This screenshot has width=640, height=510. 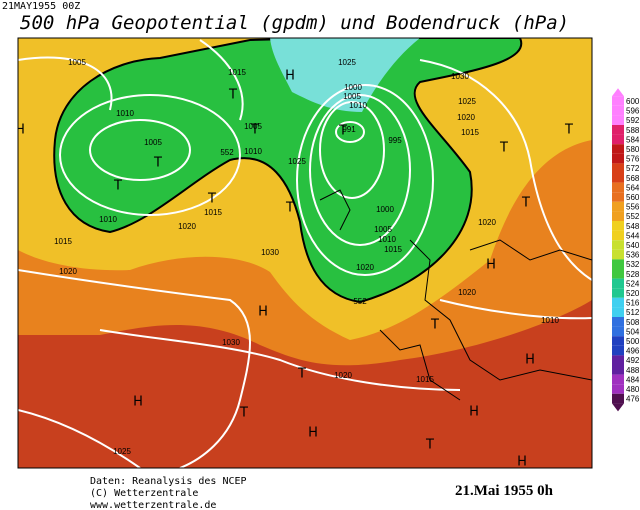 I want to click on date: 21.Mai 1955 0h, so click(x=504, y=491).